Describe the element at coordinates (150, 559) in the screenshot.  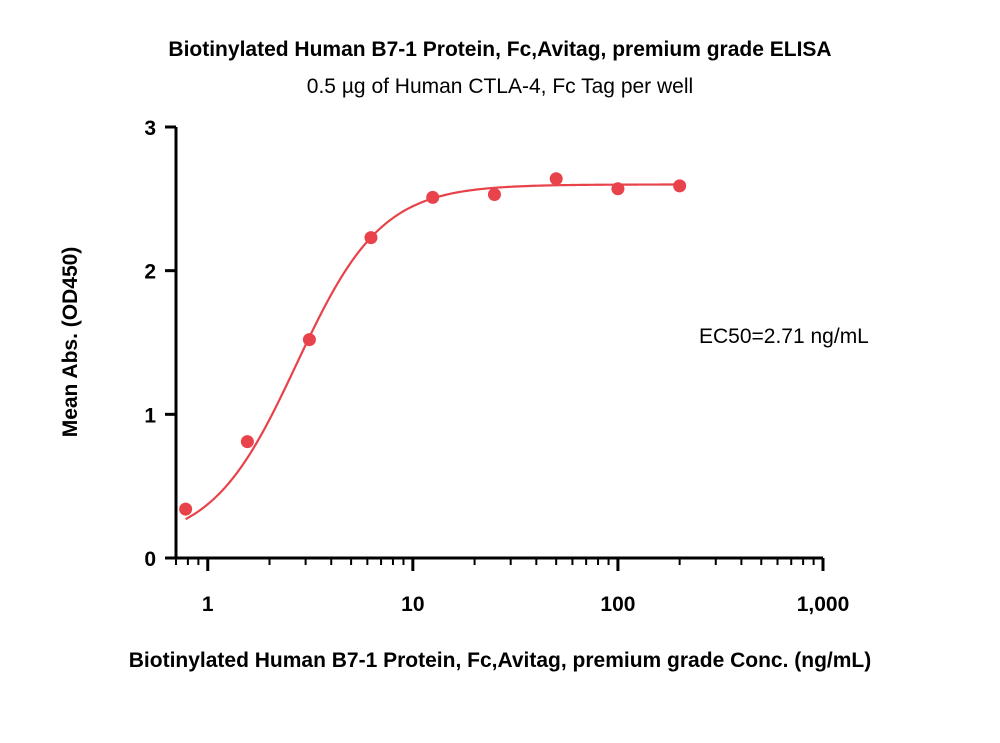
I see `y-tick-label: 0` at that location.